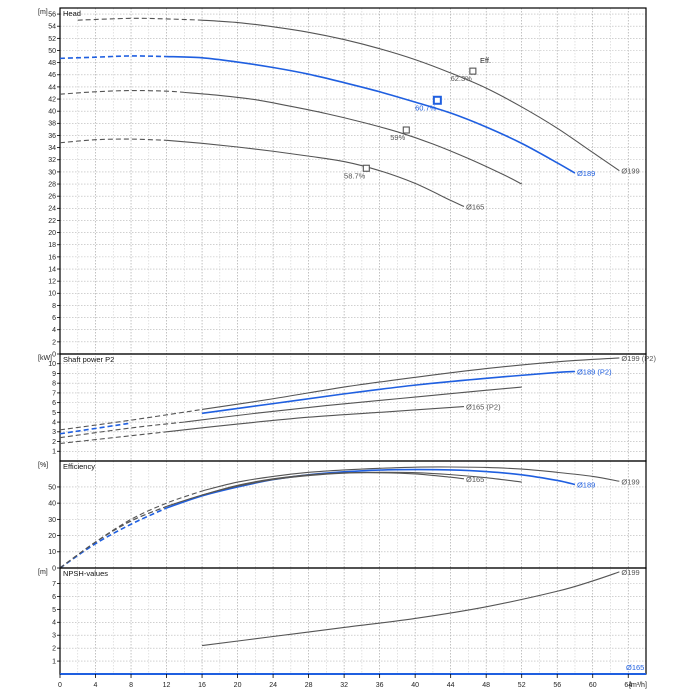 This screenshot has width=700, height=700. Describe the element at coordinates (52, 209) in the screenshot. I see `y-tick-label: 24` at that location.